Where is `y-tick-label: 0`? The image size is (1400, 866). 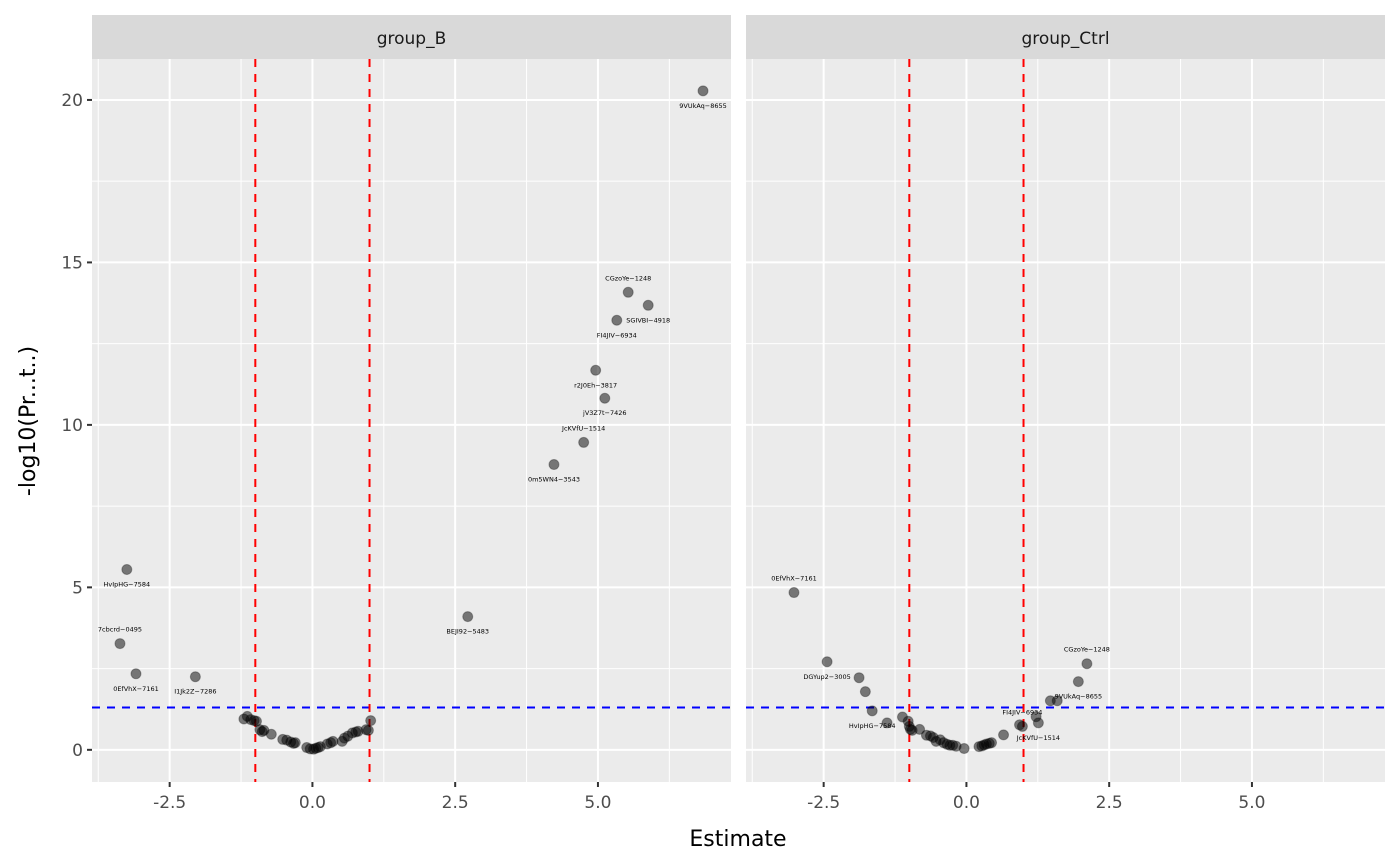
y-tick-label: 0 is located at coordinates (77, 751).